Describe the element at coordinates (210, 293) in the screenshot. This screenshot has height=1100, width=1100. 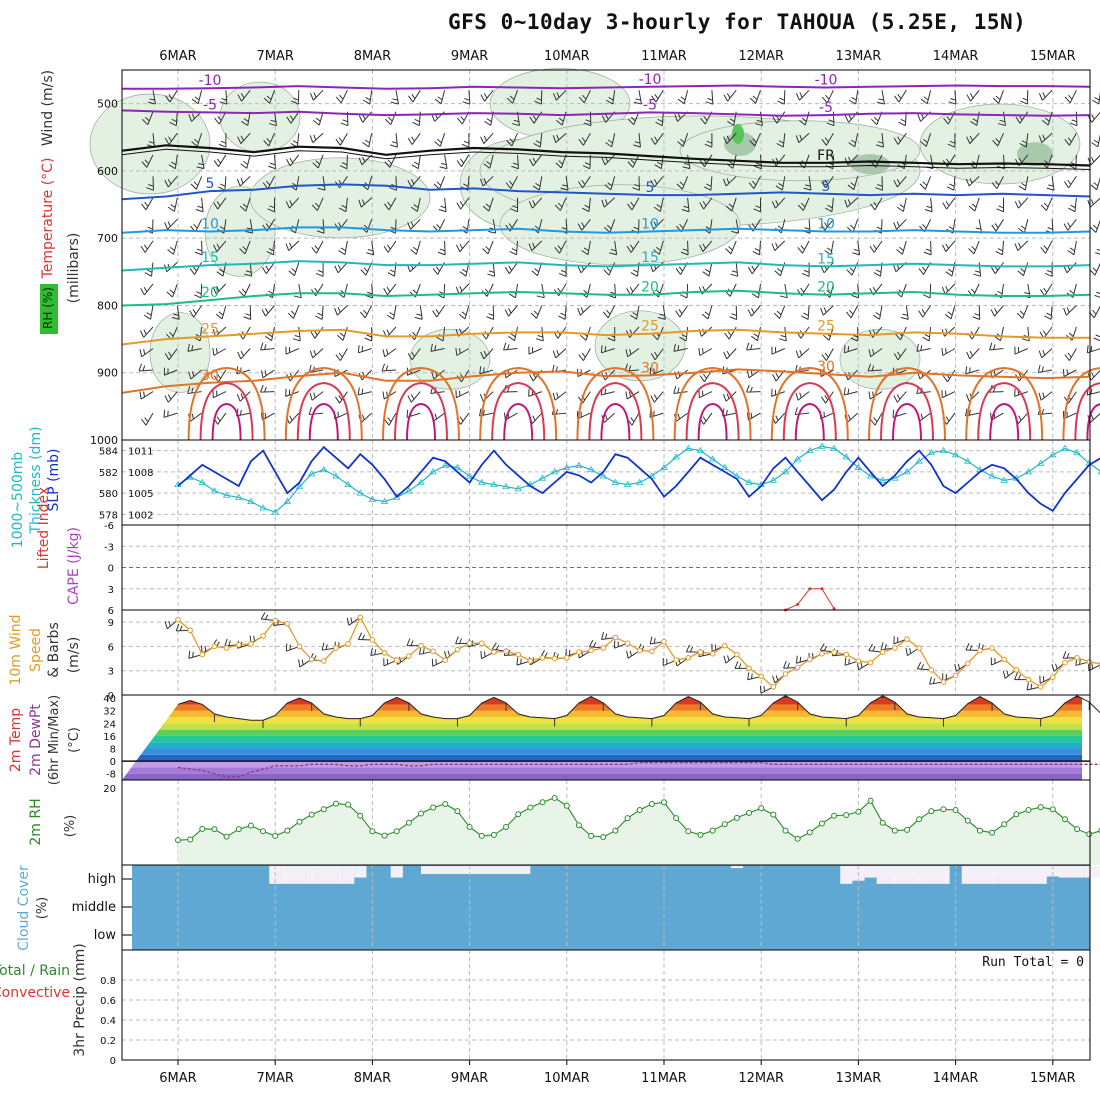
I see `temp-contour-label-6-0: 20` at that location.